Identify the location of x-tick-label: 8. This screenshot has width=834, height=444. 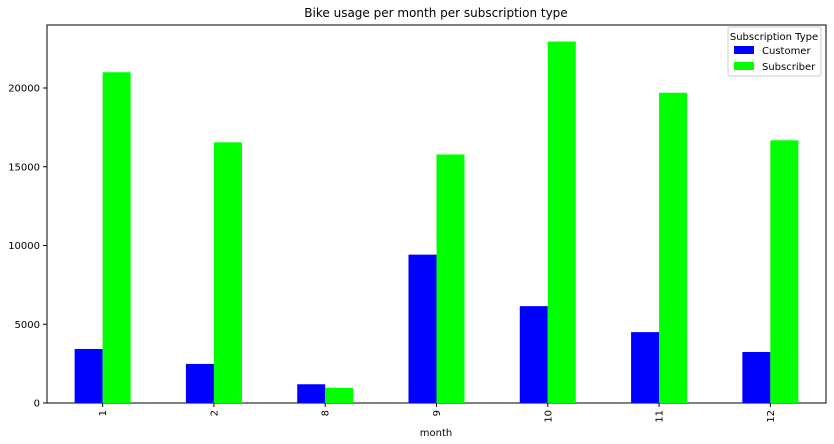
(326, 413).